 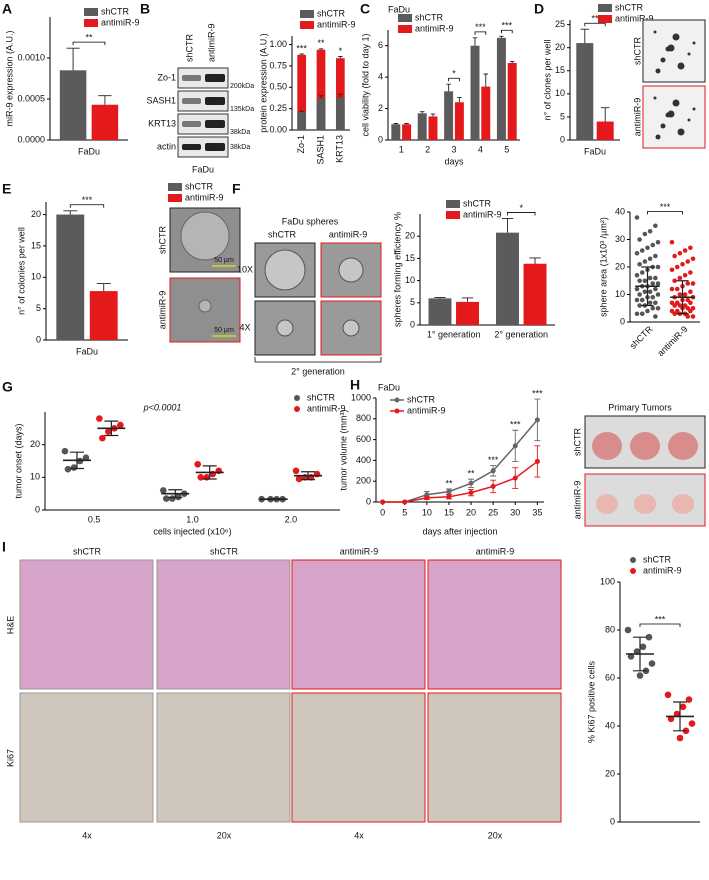 I want to click on x-tick-label: 2, so click(x=427, y=149).